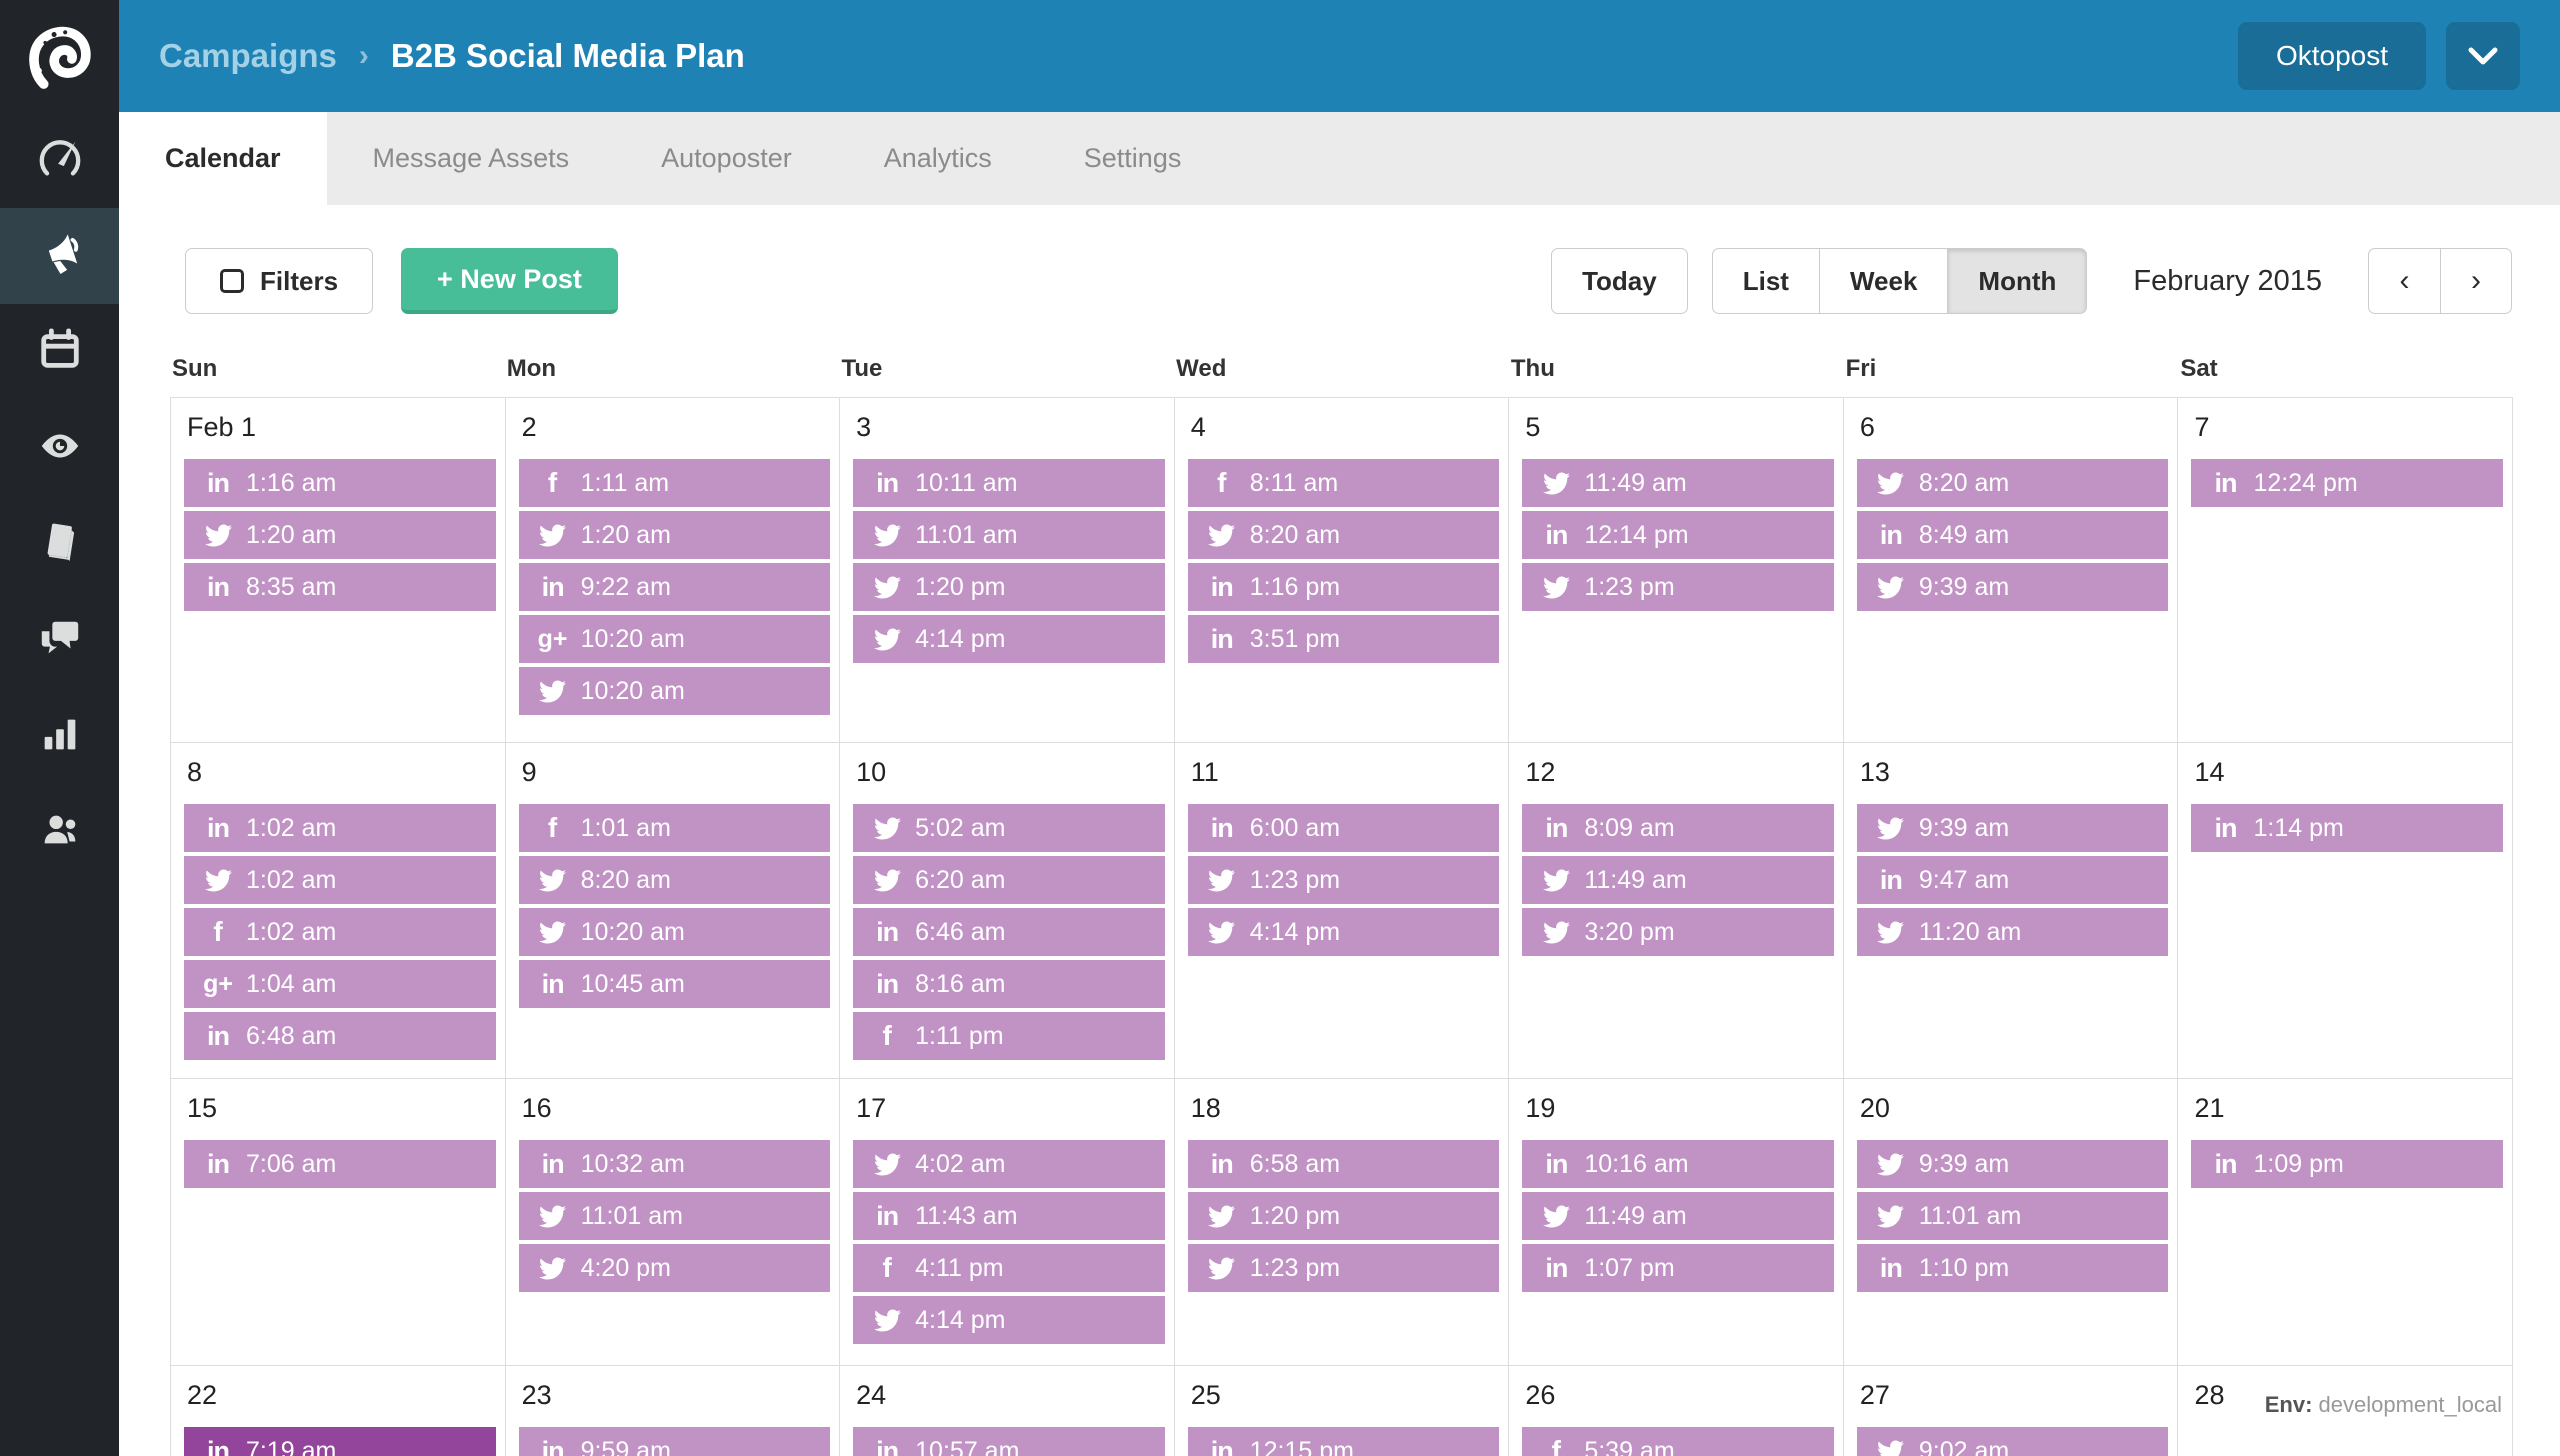 Image resolution: width=2560 pixels, height=1456 pixels. I want to click on sidebar-item-conversations-chat, so click(59, 640).